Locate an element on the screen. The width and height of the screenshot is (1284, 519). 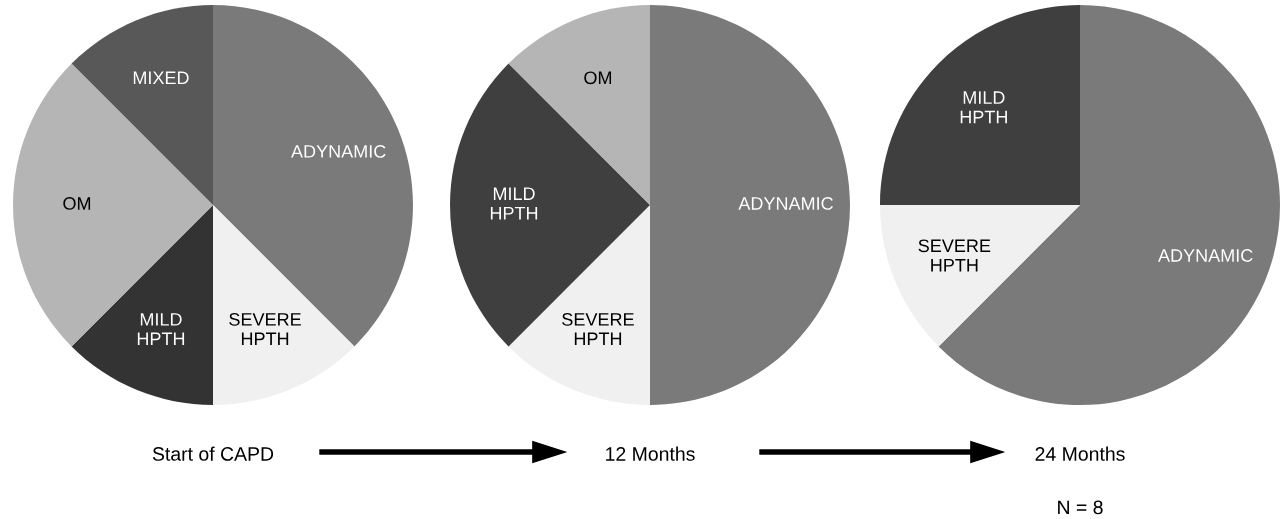
text: N = 8 is located at coordinates (1080, 507).